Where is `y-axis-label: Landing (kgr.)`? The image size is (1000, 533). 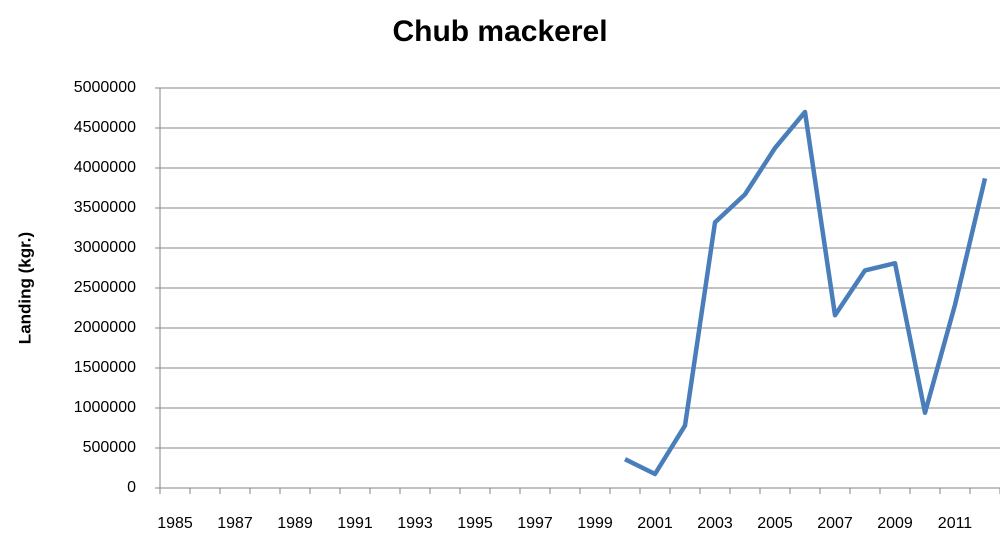
y-axis-label: Landing (kgr.) is located at coordinates (24, 288).